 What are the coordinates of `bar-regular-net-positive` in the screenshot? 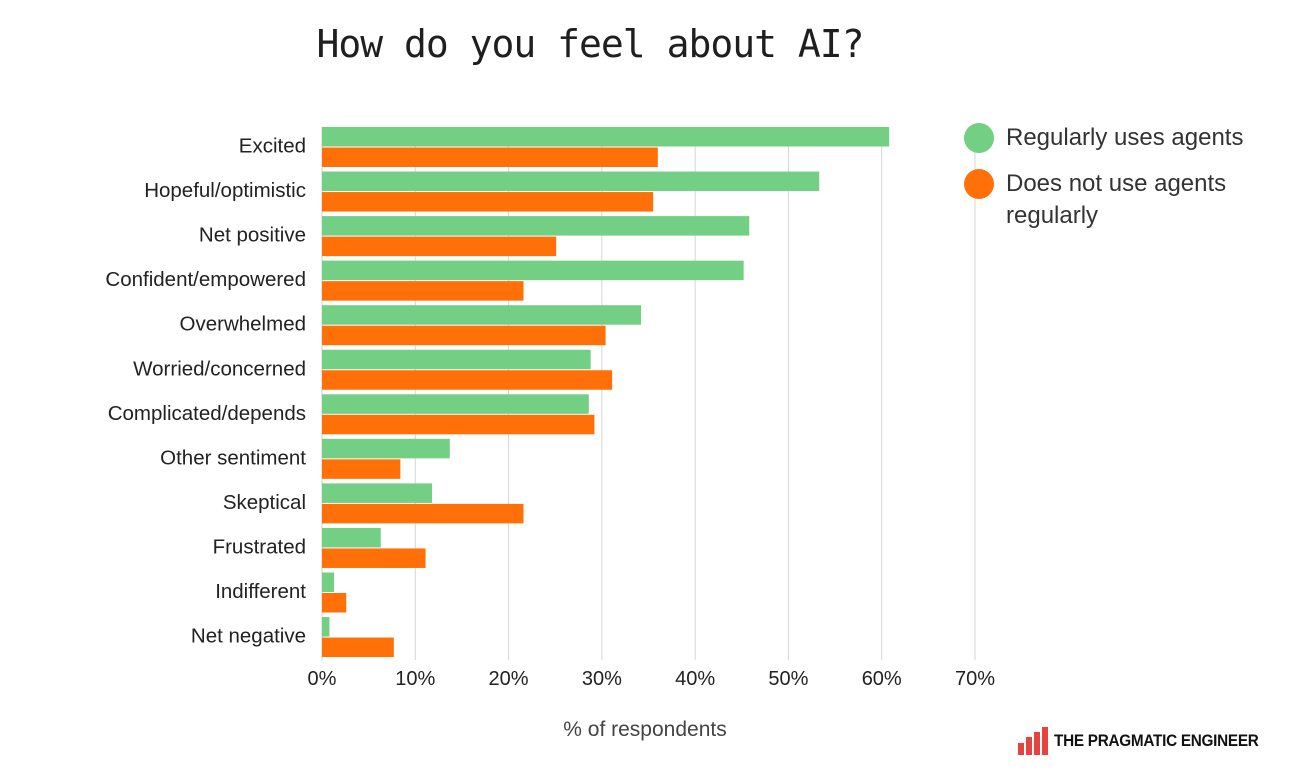 It's located at (536, 226).